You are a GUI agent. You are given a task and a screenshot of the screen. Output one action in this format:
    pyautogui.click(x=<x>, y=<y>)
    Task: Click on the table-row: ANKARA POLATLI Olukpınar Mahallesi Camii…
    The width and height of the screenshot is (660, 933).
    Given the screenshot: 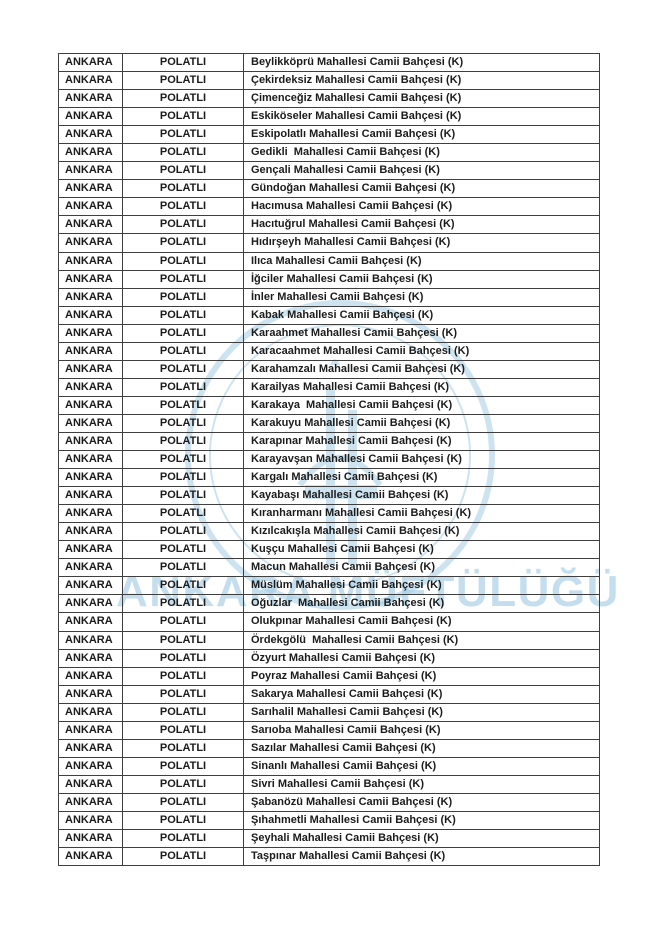 What is the action you would take?
    pyautogui.click(x=329, y=622)
    